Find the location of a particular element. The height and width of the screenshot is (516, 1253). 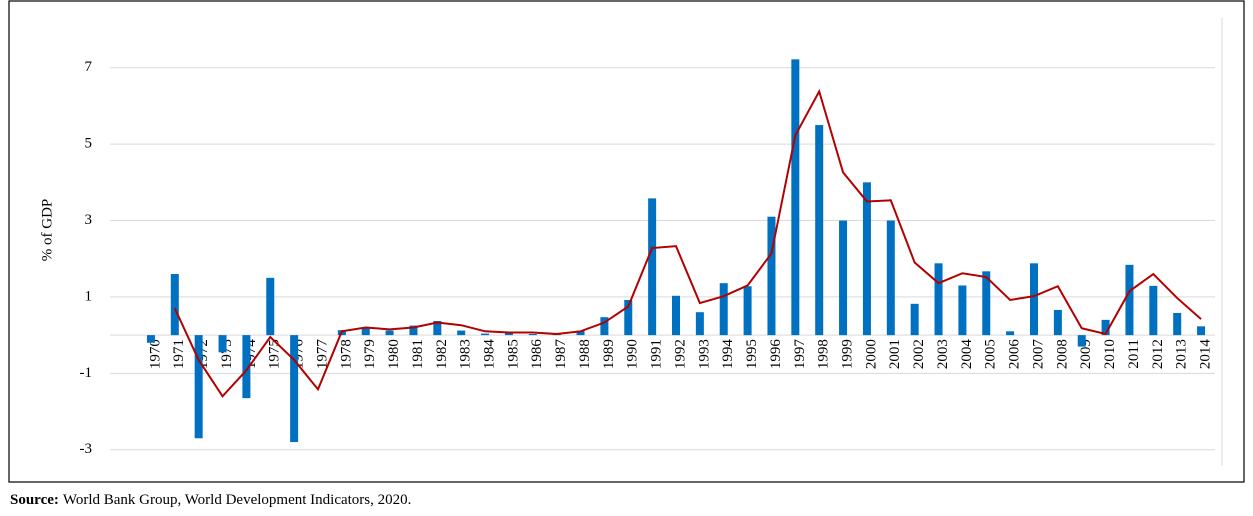

x-tick-label: 1991 is located at coordinates (657, 354).